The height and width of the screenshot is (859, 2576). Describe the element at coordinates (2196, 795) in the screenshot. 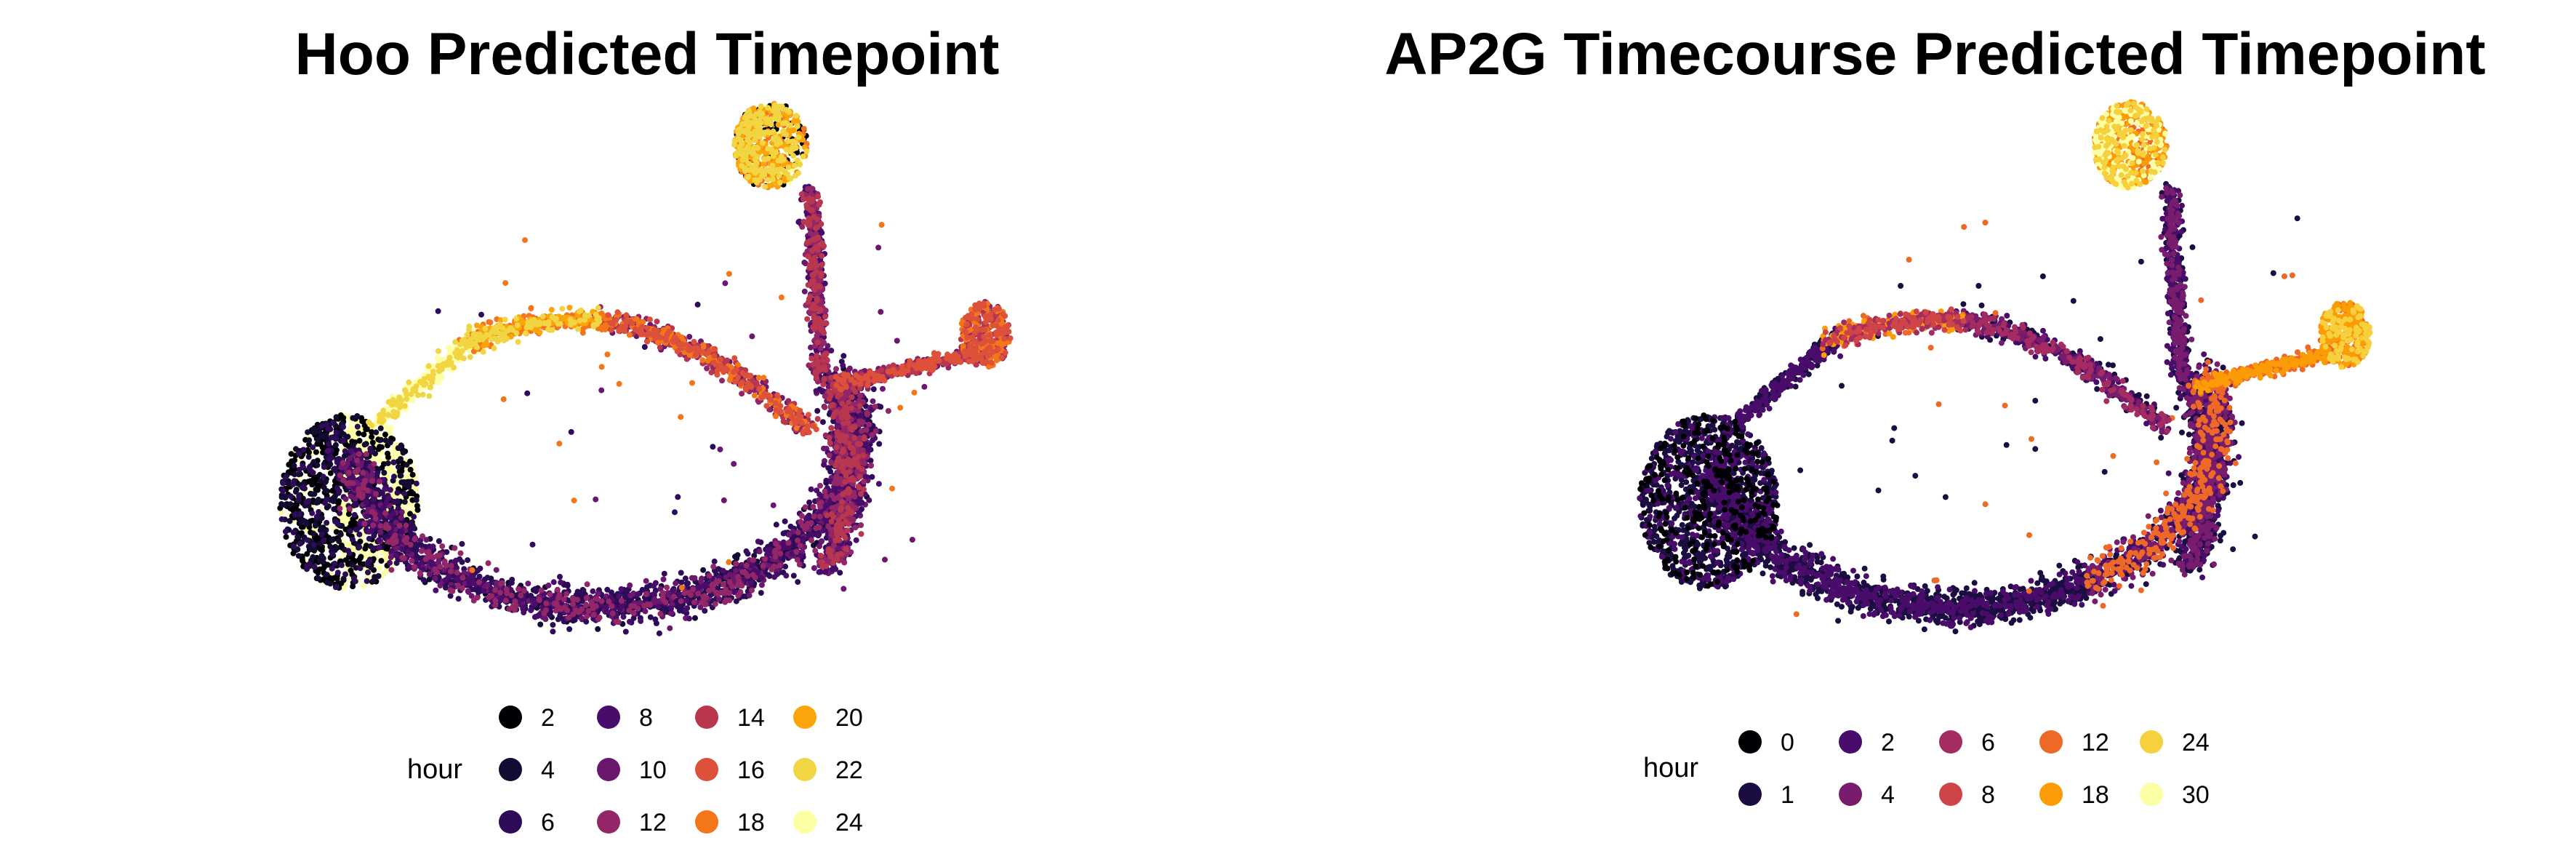

I see `legend-label: 30` at that location.